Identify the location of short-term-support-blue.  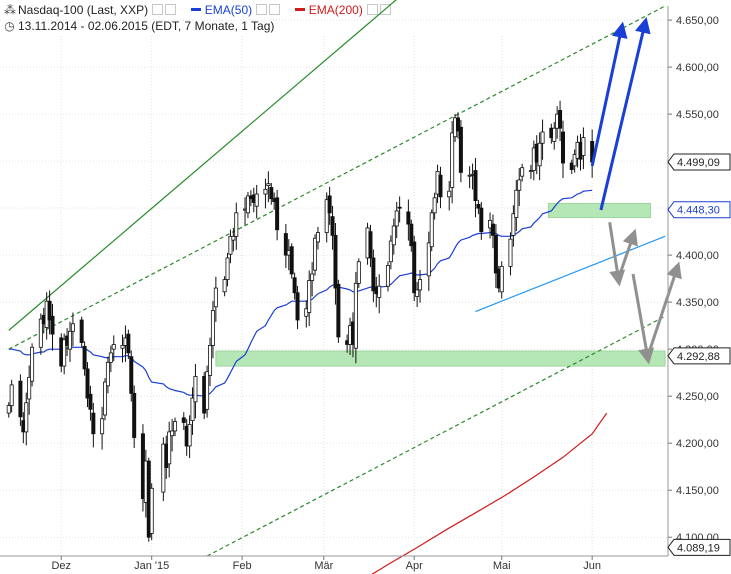
(570, 274).